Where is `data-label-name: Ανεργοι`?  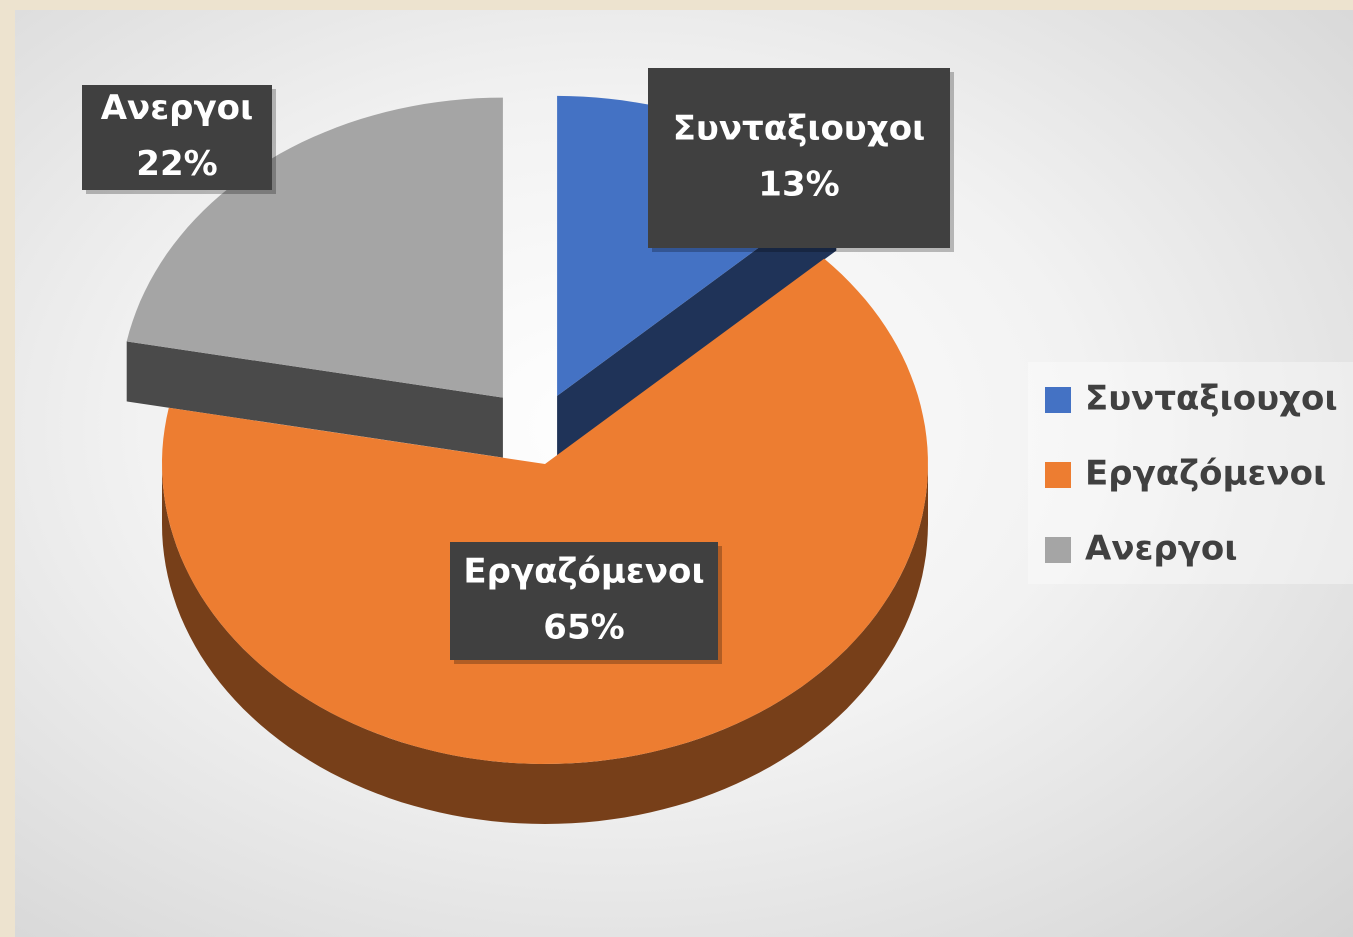 data-label-name: Ανεργοι is located at coordinates (177, 108).